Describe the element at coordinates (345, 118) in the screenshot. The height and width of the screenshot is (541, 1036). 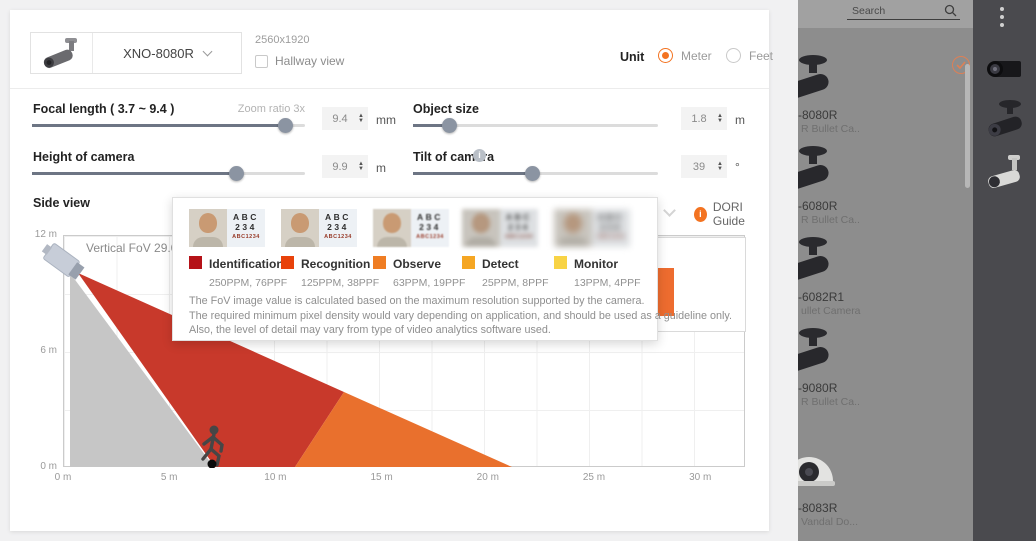
I see `focal-length-input: 9.4 ▲ ▼` at that location.